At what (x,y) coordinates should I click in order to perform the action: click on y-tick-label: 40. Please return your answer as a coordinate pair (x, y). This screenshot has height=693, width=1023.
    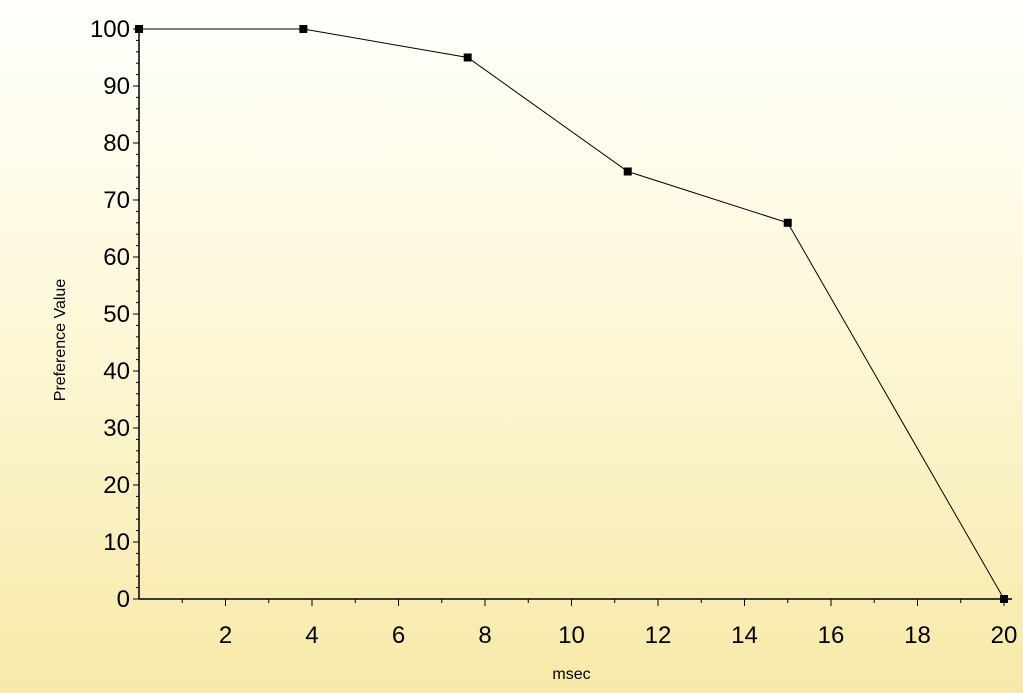
    Looking at the image, I should click on (116, 371).